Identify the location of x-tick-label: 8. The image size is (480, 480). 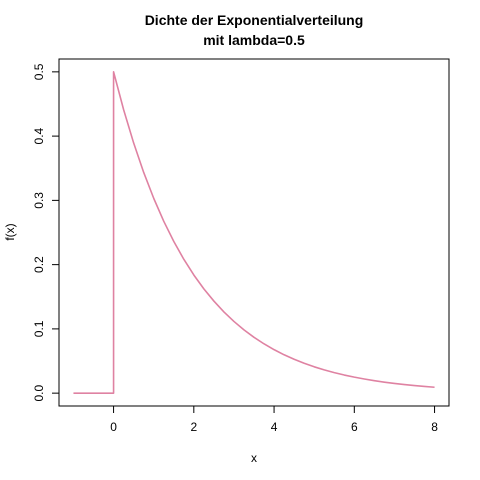
(434, 427).